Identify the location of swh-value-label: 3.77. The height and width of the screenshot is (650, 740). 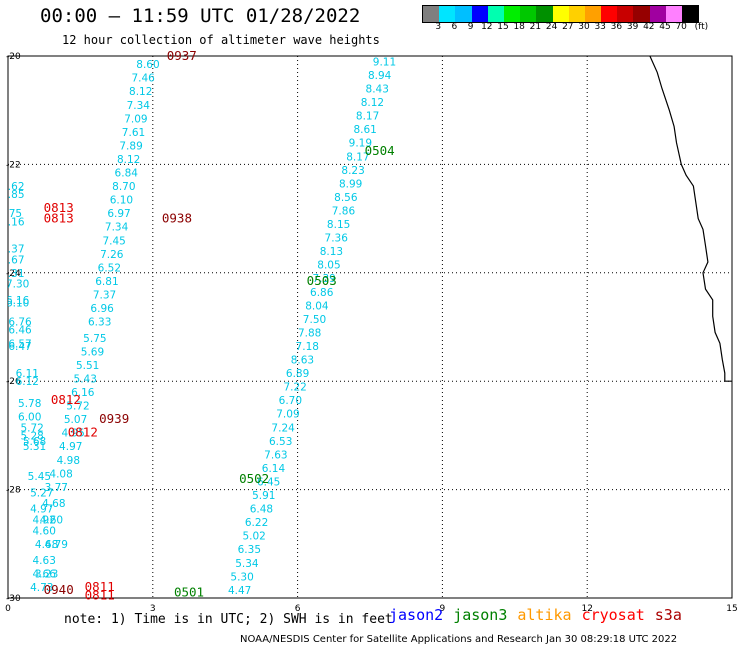
(56, 488).